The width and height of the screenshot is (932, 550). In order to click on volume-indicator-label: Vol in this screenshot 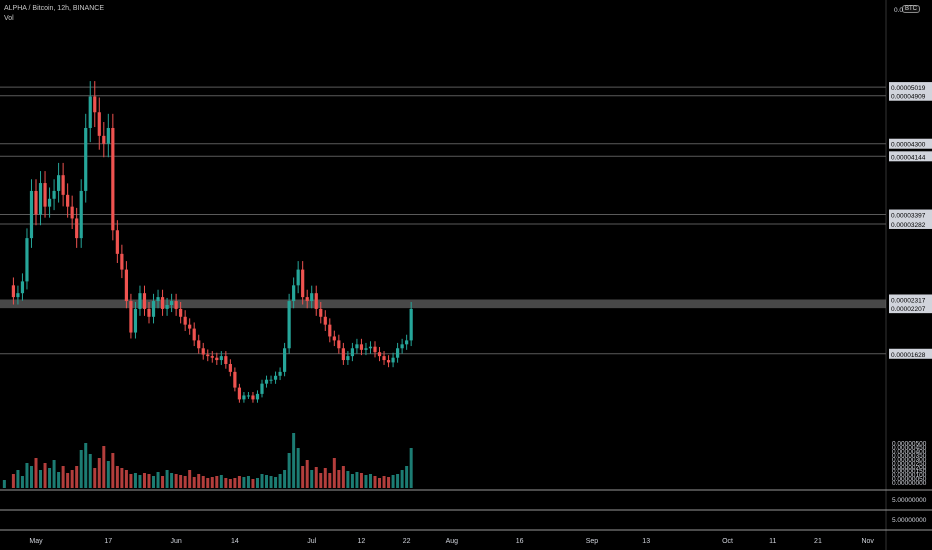, I will do `click(9, 18)`.